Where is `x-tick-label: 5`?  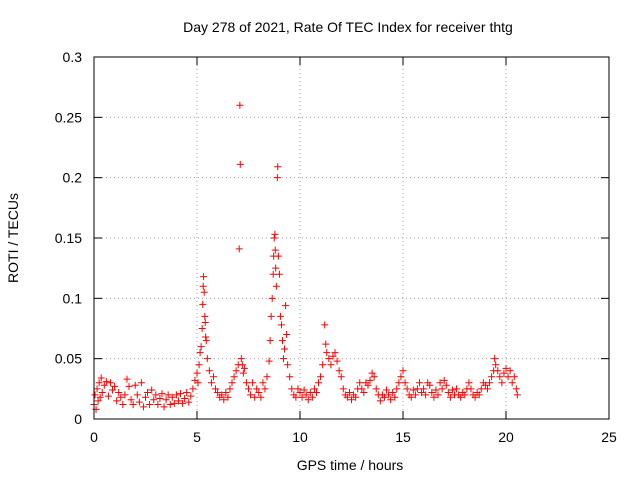
x-tick-label: 5 is located at coordinates (197, 437).